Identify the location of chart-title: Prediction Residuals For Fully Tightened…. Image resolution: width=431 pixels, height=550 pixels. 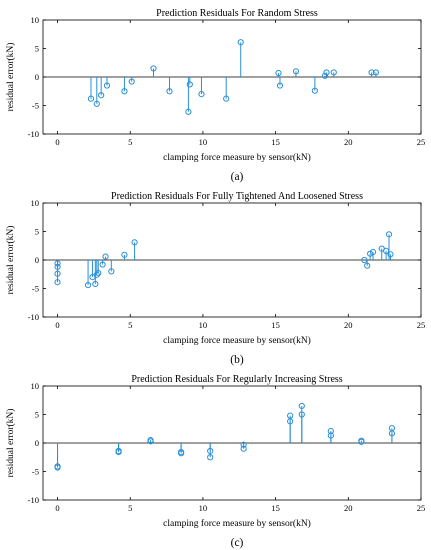
(237, 196).